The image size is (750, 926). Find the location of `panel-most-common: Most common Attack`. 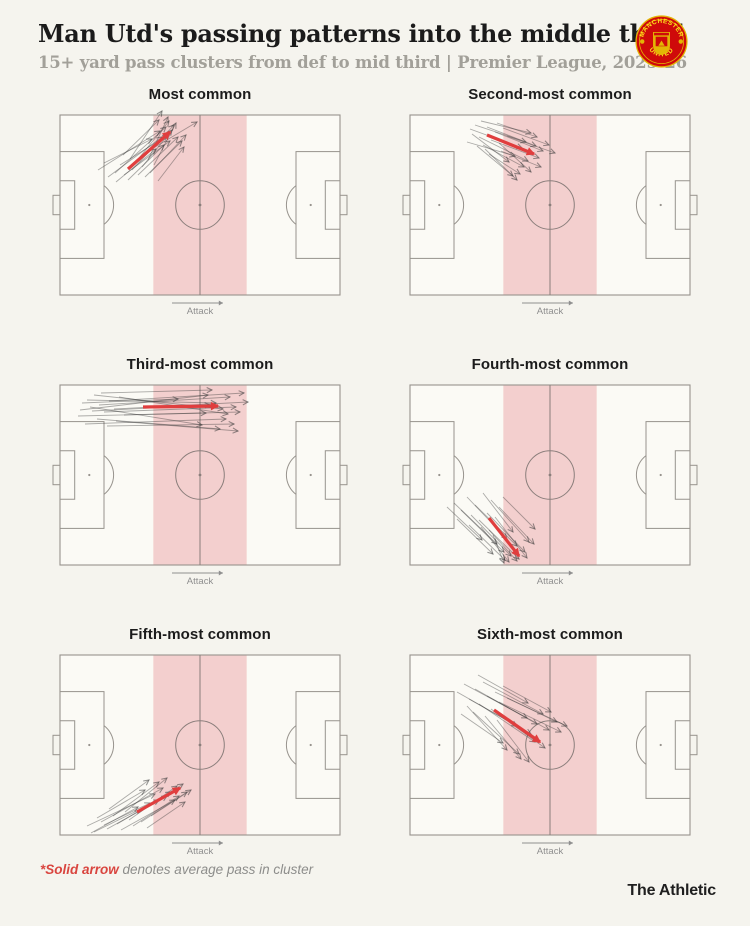

panel-most-common: Most common Attack is located at coordinates (200, 201).